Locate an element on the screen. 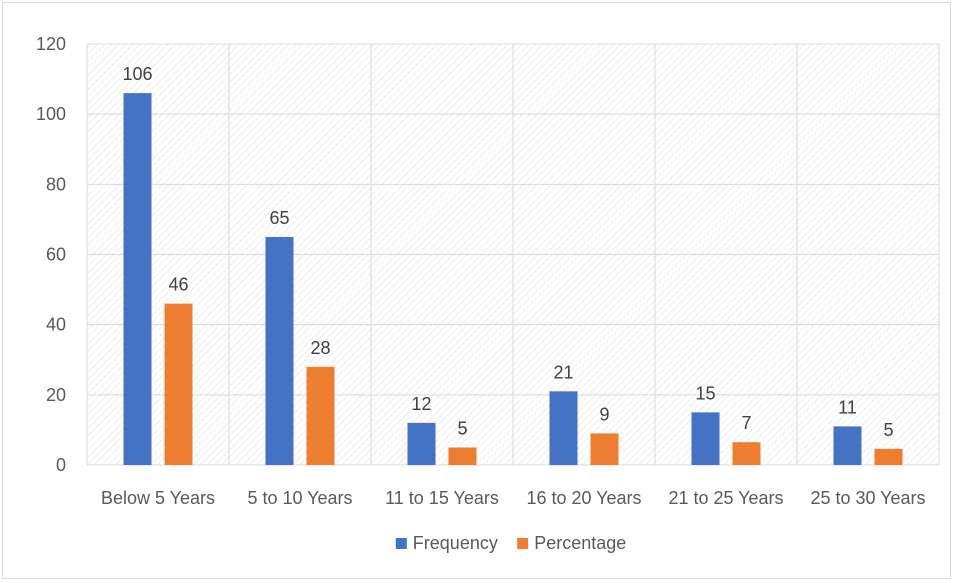 The width and height of the screenshot is (955, 583). data-label: 21 is located at coordinates (563, 372).